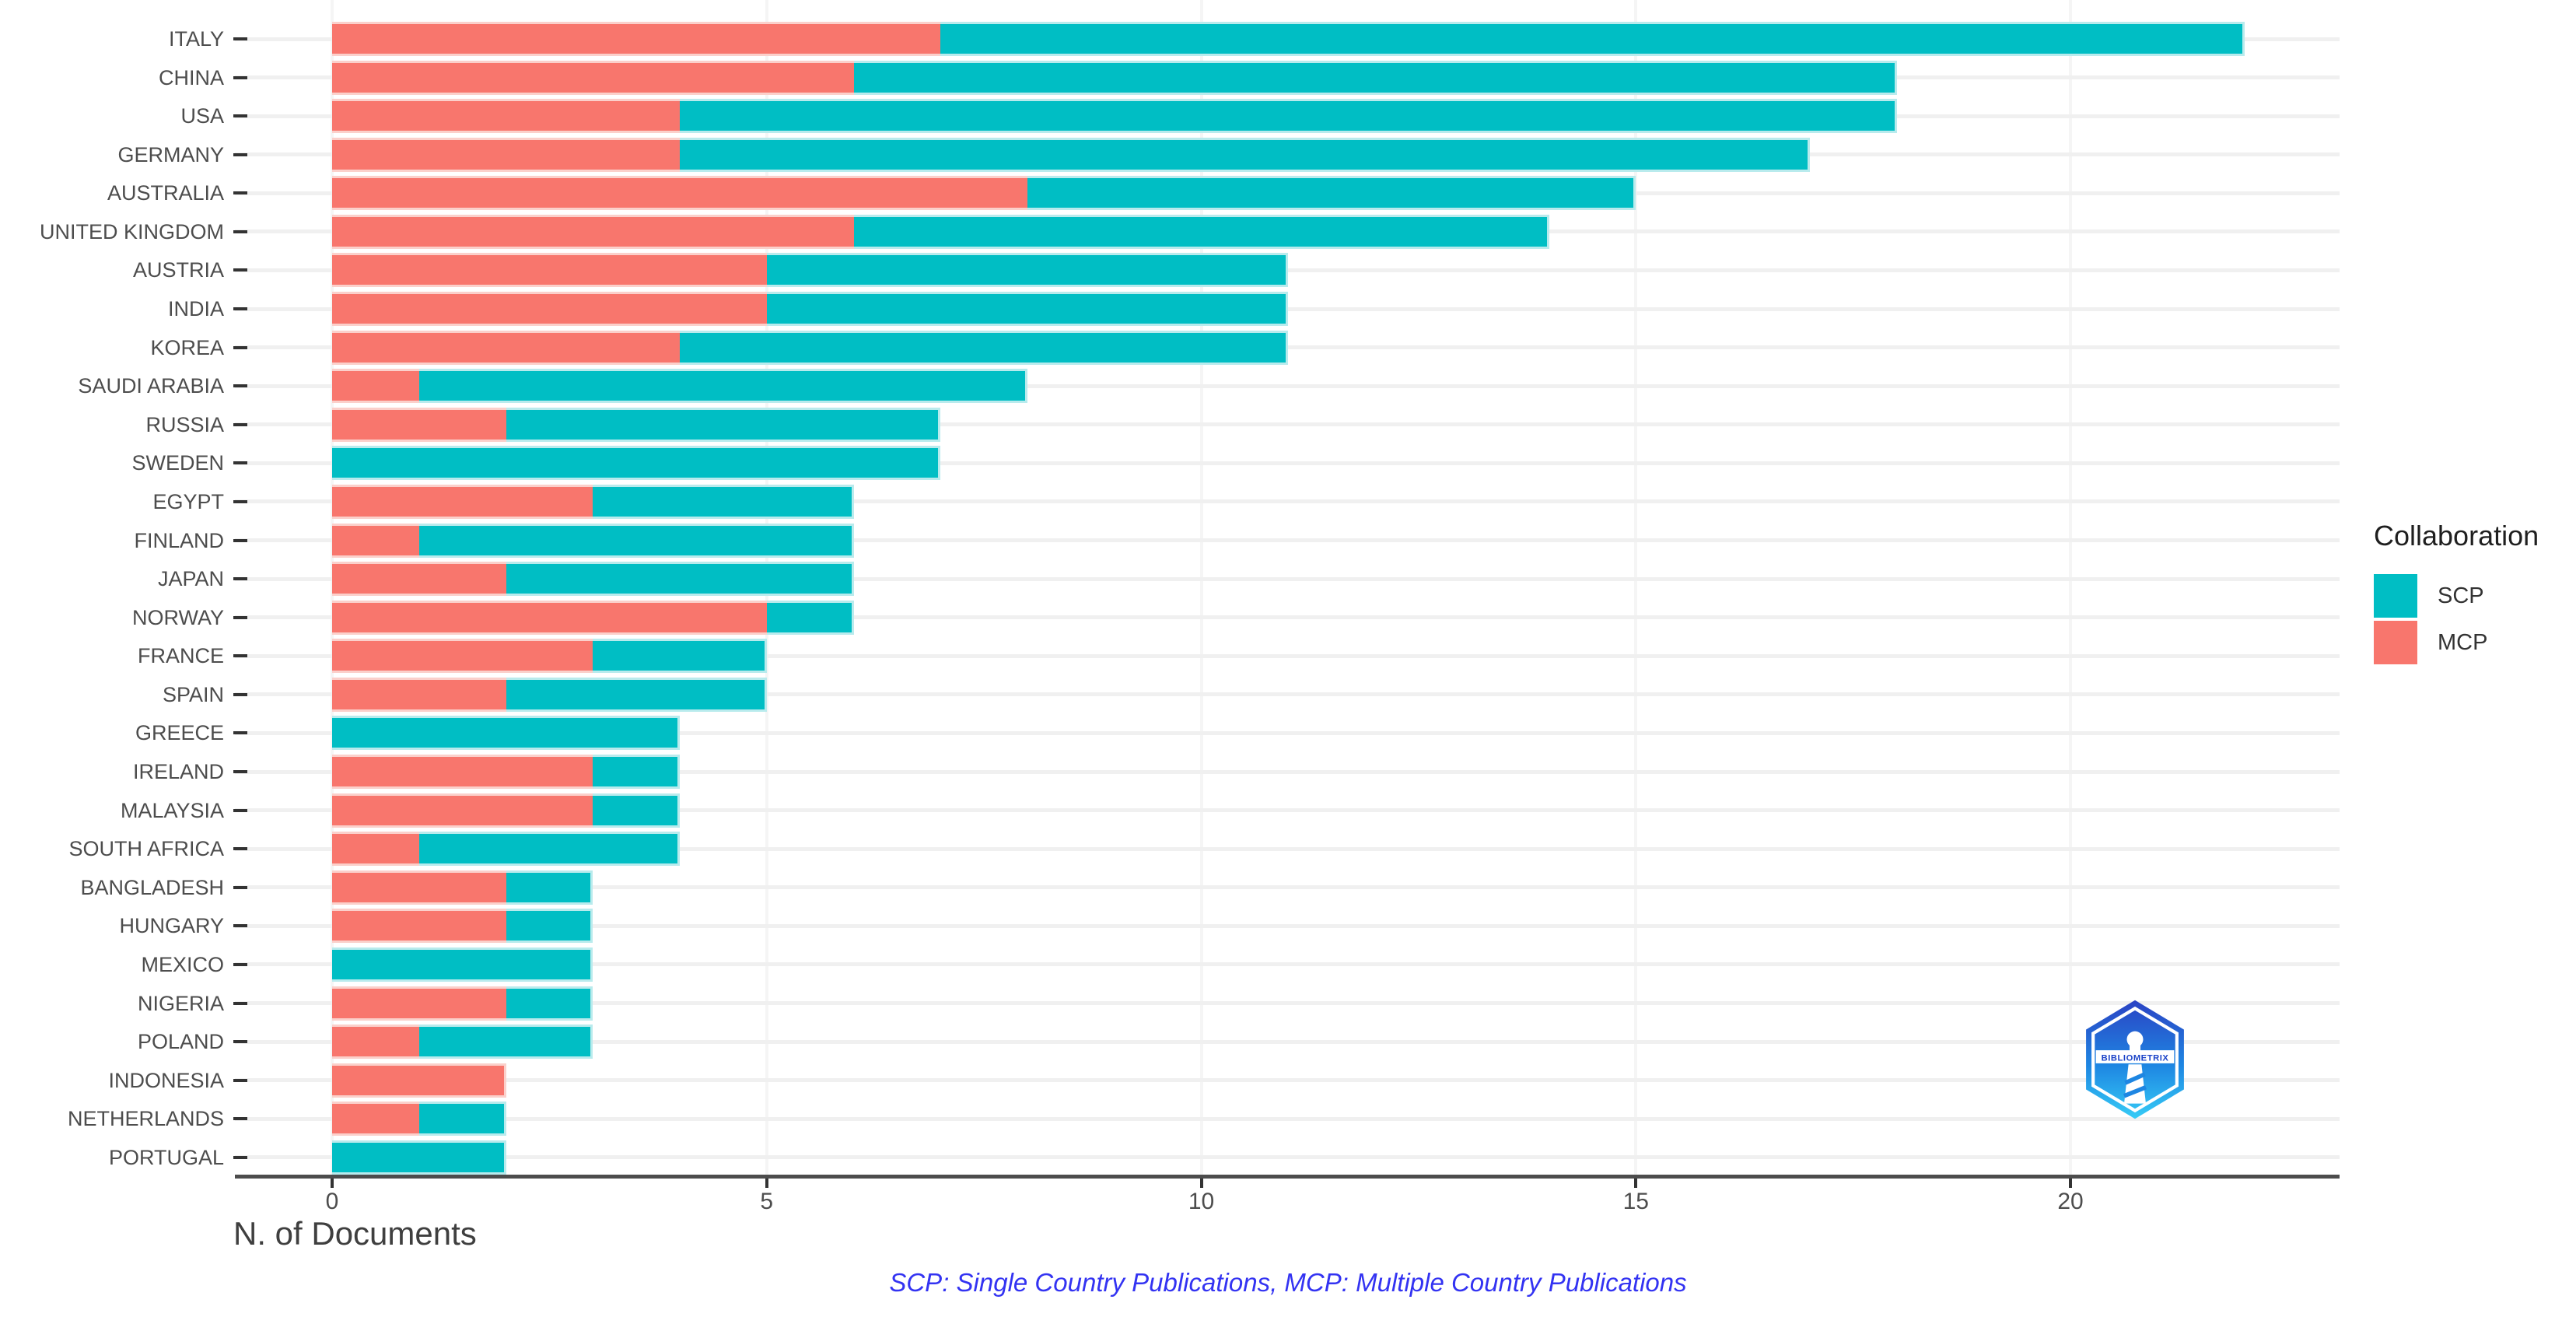  Describe the element at coordinates (193, 694) in the screenshot. I see `country-label: SPAIN` at that location.